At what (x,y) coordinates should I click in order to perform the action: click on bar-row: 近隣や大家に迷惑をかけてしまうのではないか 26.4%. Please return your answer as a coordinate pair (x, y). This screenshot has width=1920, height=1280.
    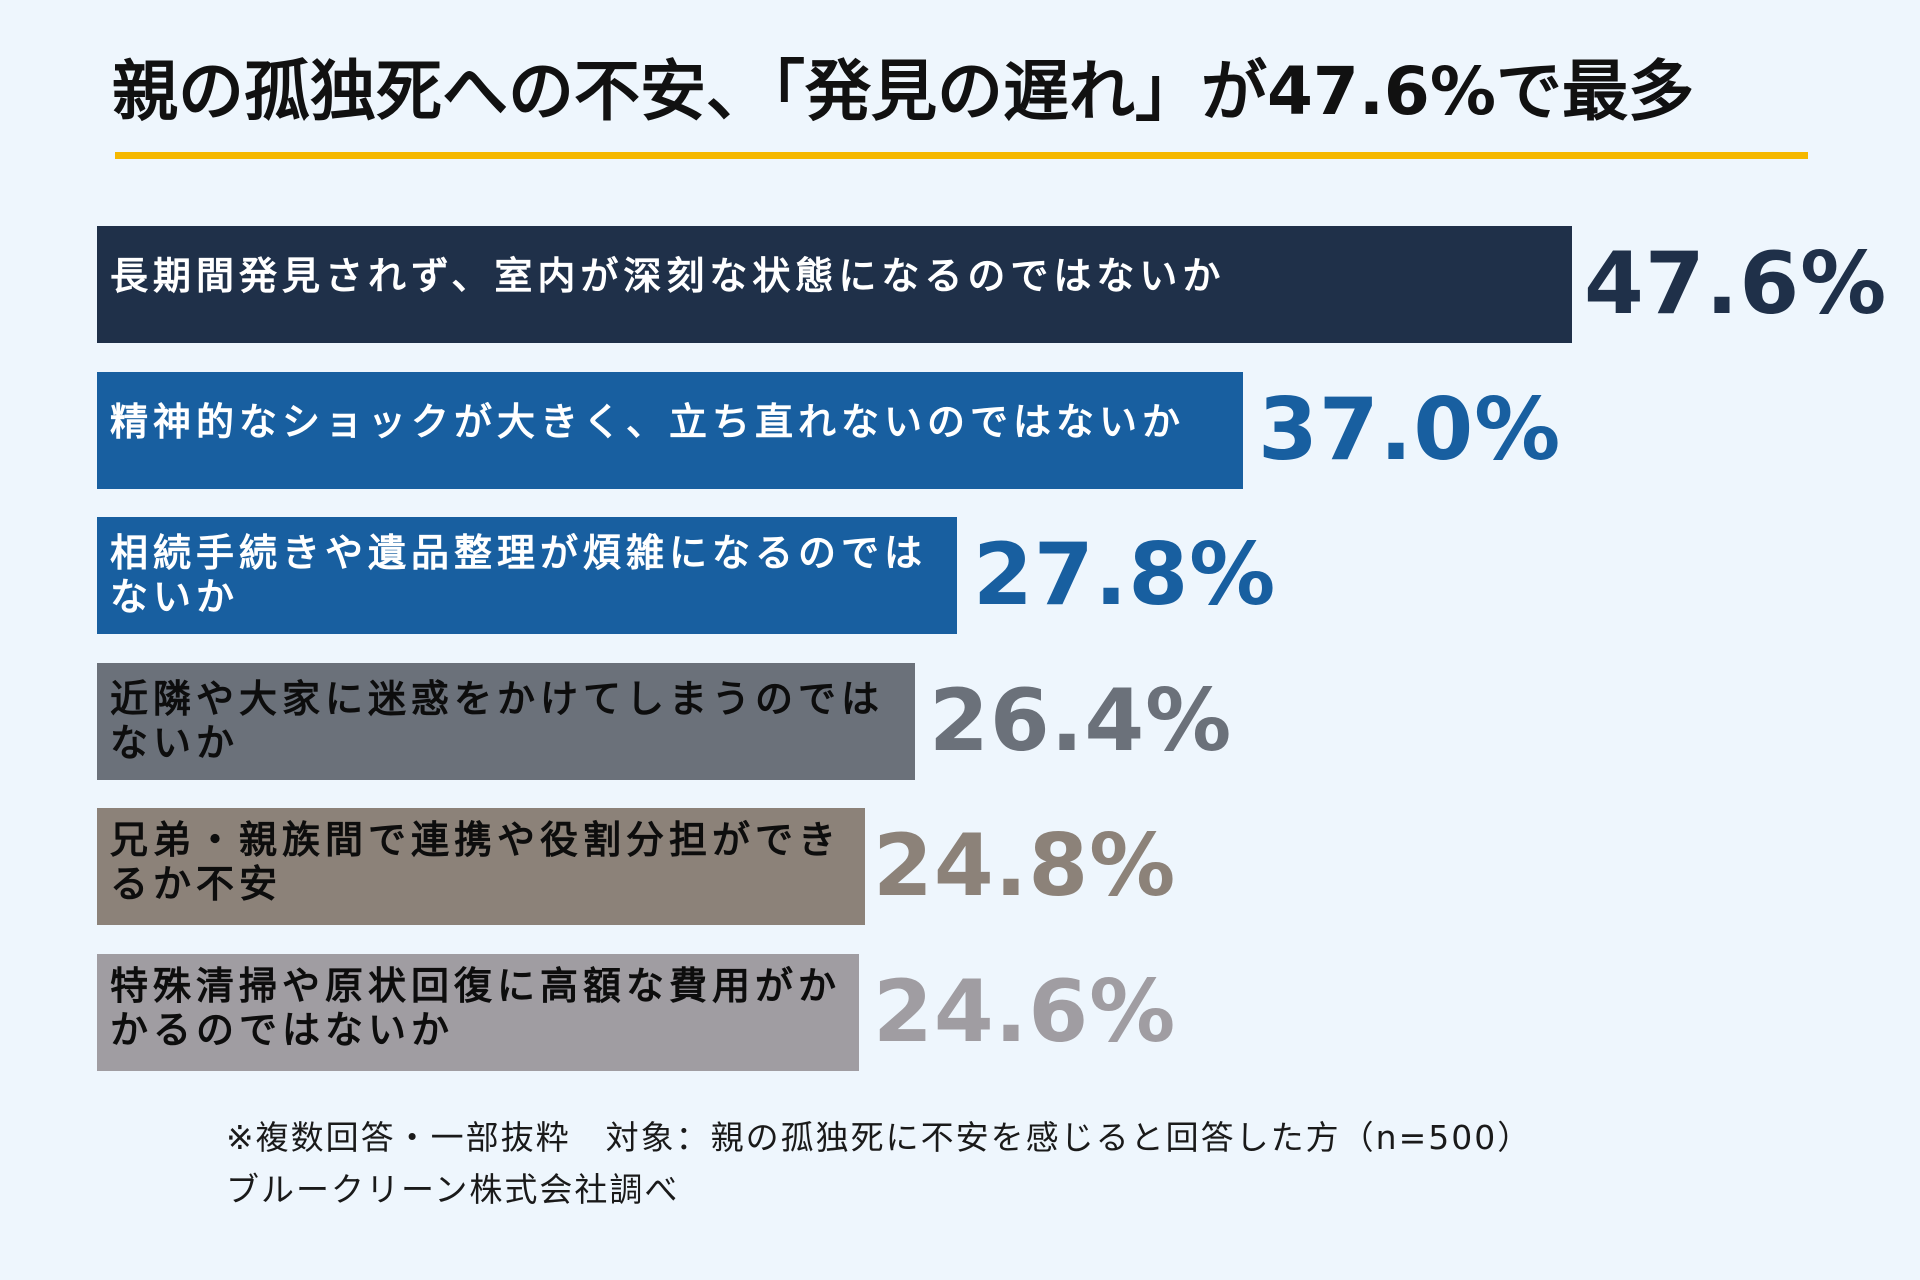
    Looking at the image, I should click on (664, 721).